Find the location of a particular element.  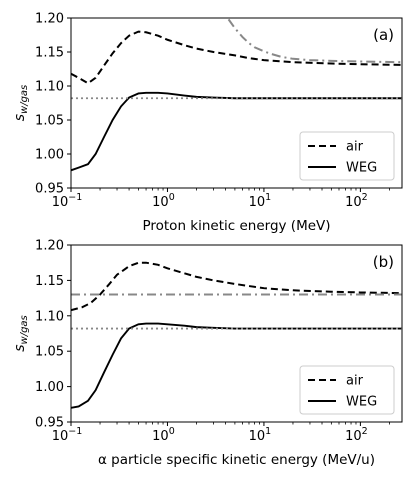

x-axis-label: Proton kinetic energy (MeV) is located at coordinates (236, 226).